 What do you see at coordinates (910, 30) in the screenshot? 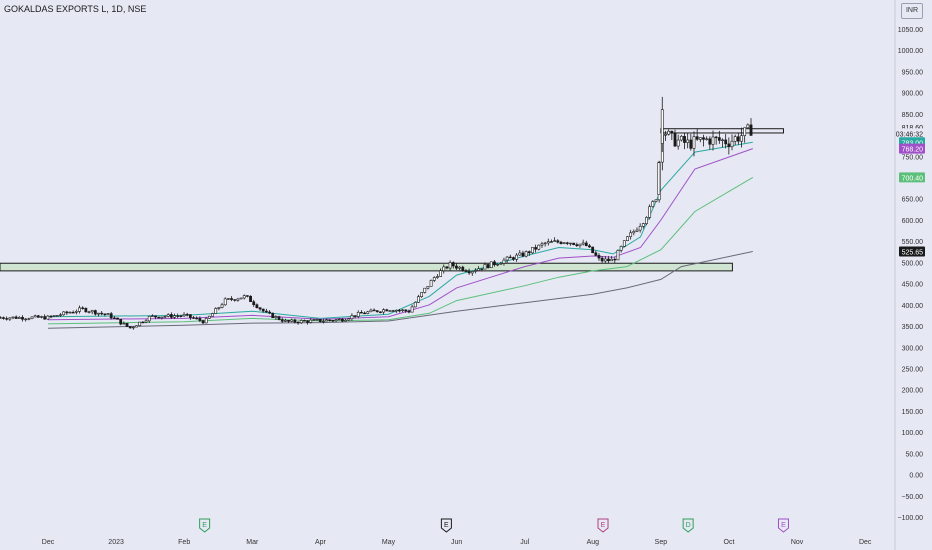
I see `y-tick-label: 1050.00` at bounding box center [910, 30].